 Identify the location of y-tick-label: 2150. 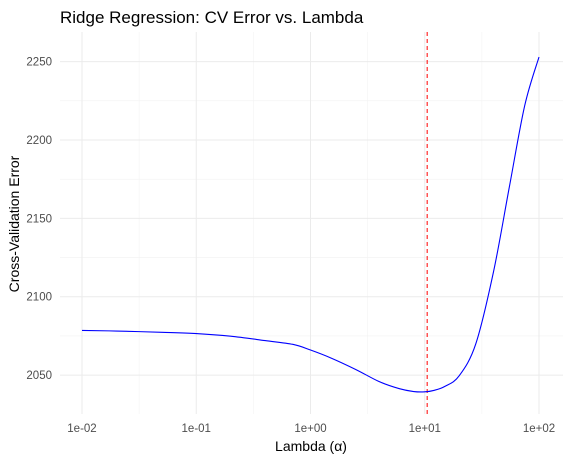
(39, 219).